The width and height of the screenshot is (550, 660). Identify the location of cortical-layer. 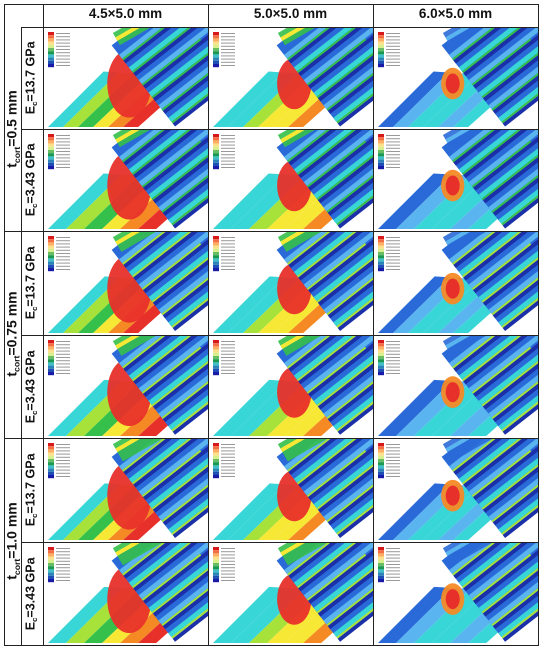
(325, 346).